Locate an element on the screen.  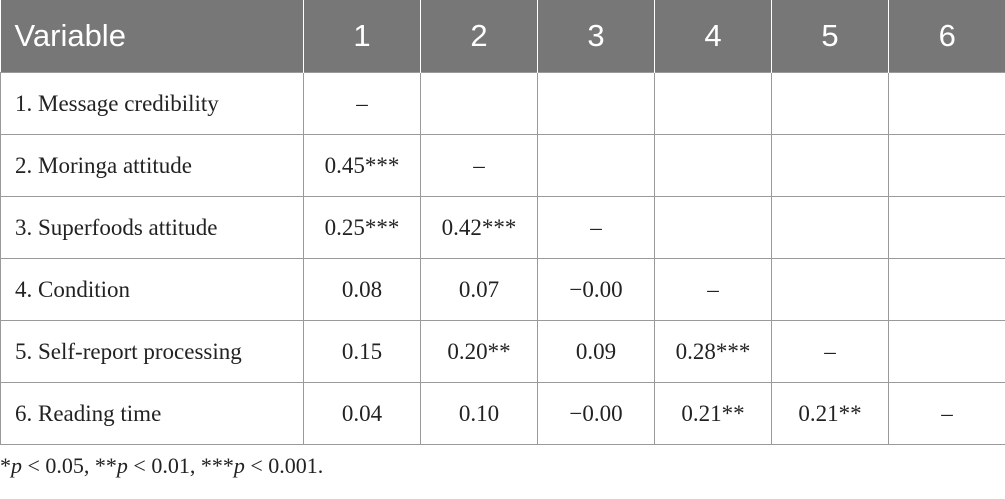
table-cell: 0.28*** is located at coordinates (713, 351).